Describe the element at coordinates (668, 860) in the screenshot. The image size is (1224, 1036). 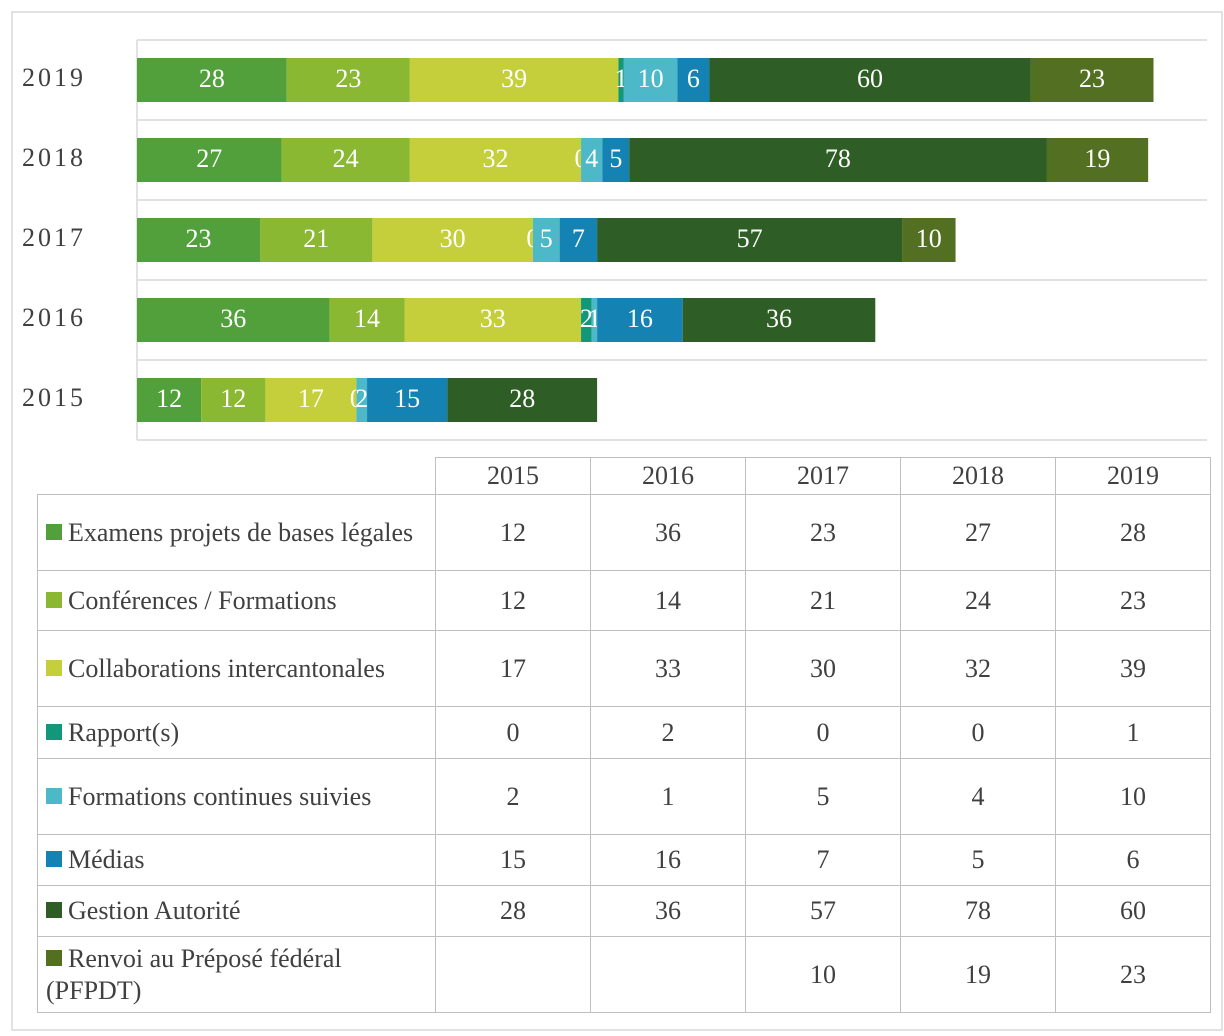
I see `table-cell: 16` at that location.